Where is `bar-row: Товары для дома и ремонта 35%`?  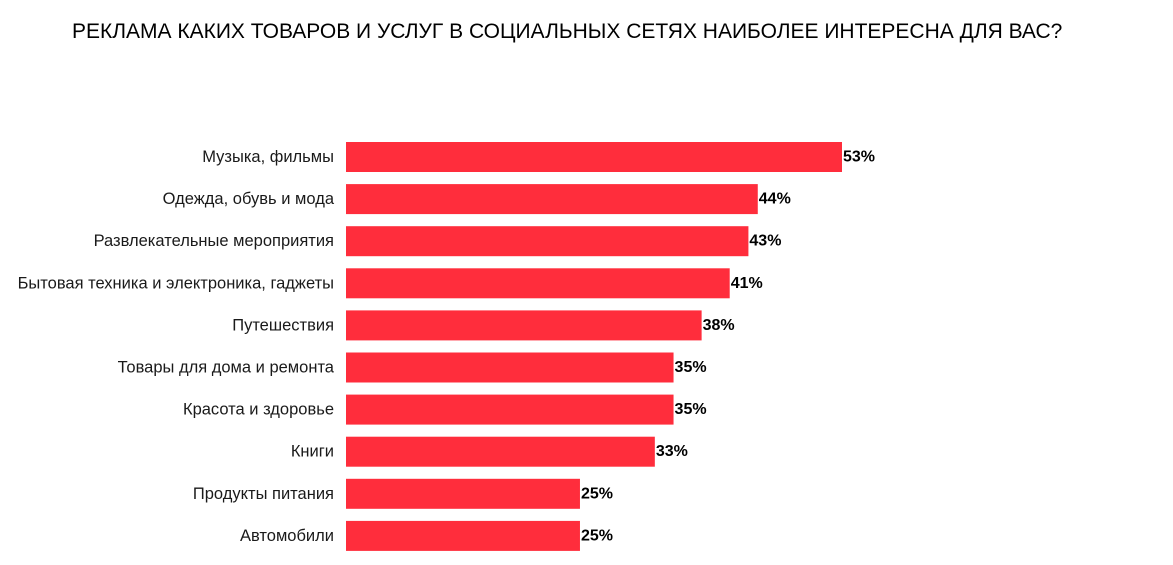 bar-row: Товары для дома и ремонта 35% is located at coordinates (412, 367).